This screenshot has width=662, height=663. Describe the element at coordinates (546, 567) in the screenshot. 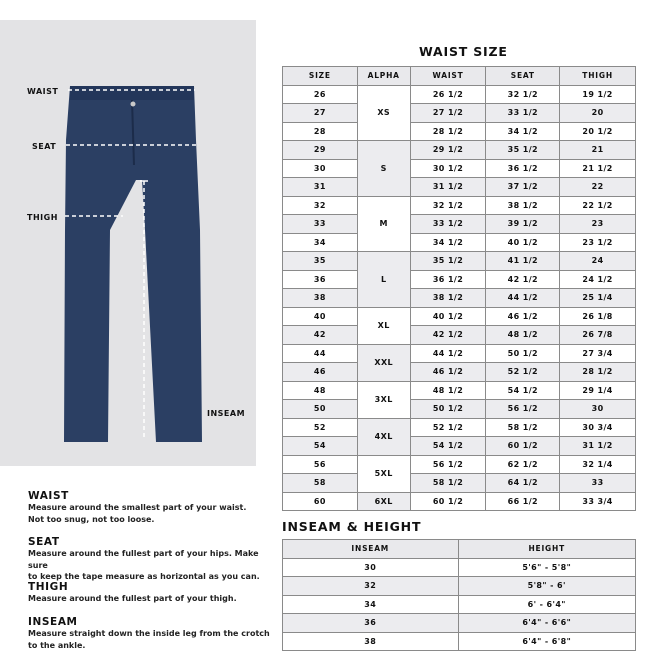

I see `height-cell: 5'6" - 5'8"` at that location.